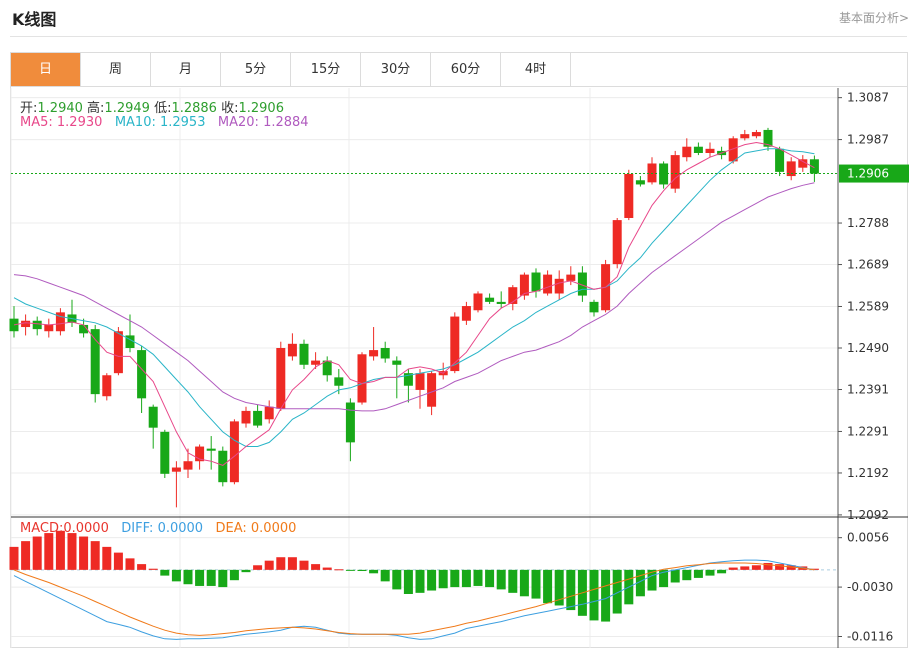 The width and height of the screenshot is (917, 651). I want to click on current-price-label: 1.2906, so click(868, 174).